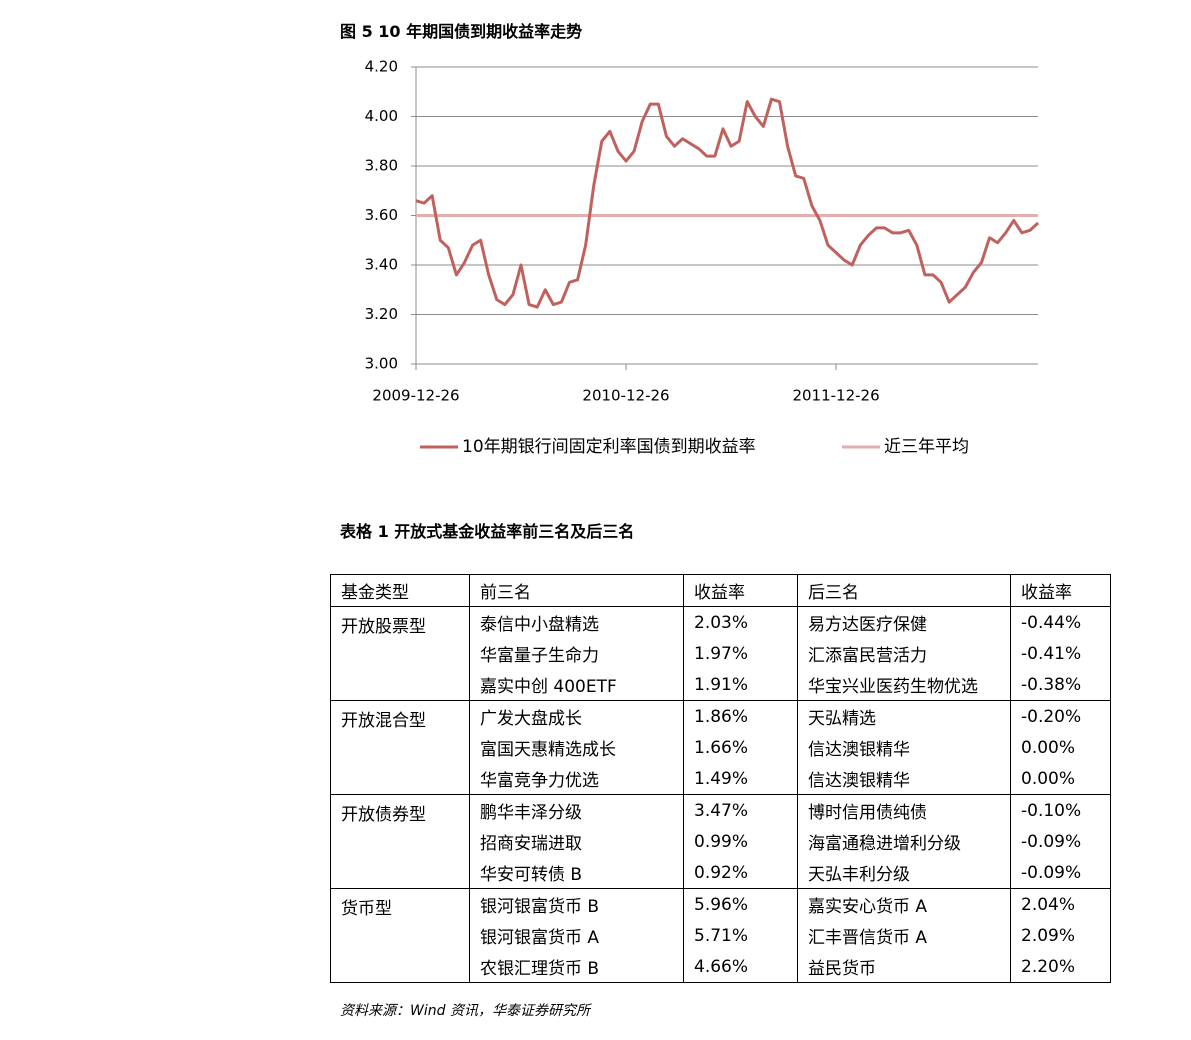 This screenshot has height=1040, width=1191. I want to click on table-row: 华安可转债 B 0.92% 天弘丰利分级 -0.09%, so click(721, 873).